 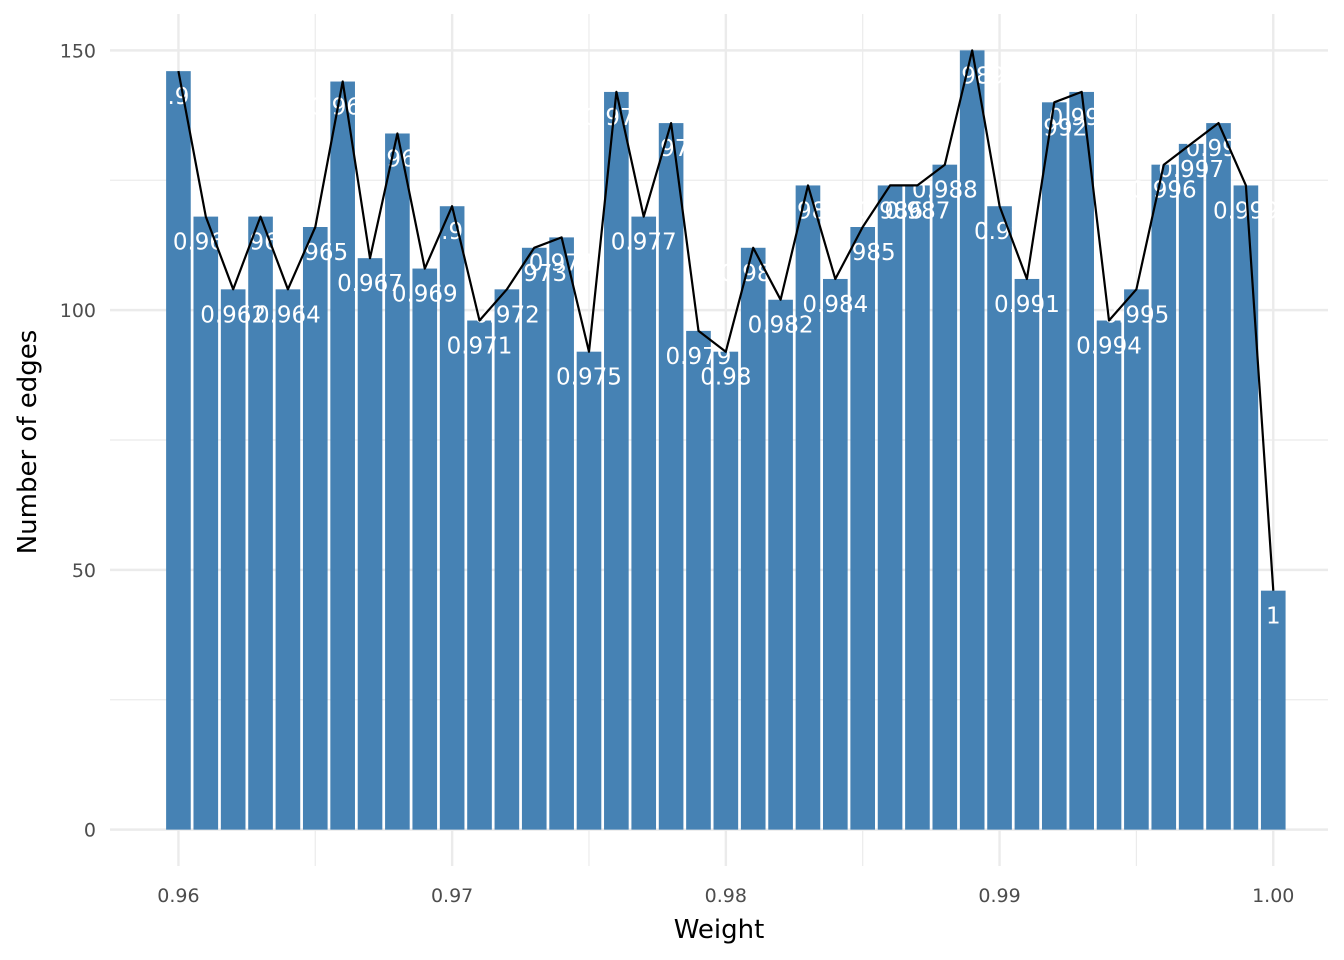 What do you see at coordinates (753, 274) in the screenshot?
I see `bar-value-label: 0.981` at bounding box center [753, 274].